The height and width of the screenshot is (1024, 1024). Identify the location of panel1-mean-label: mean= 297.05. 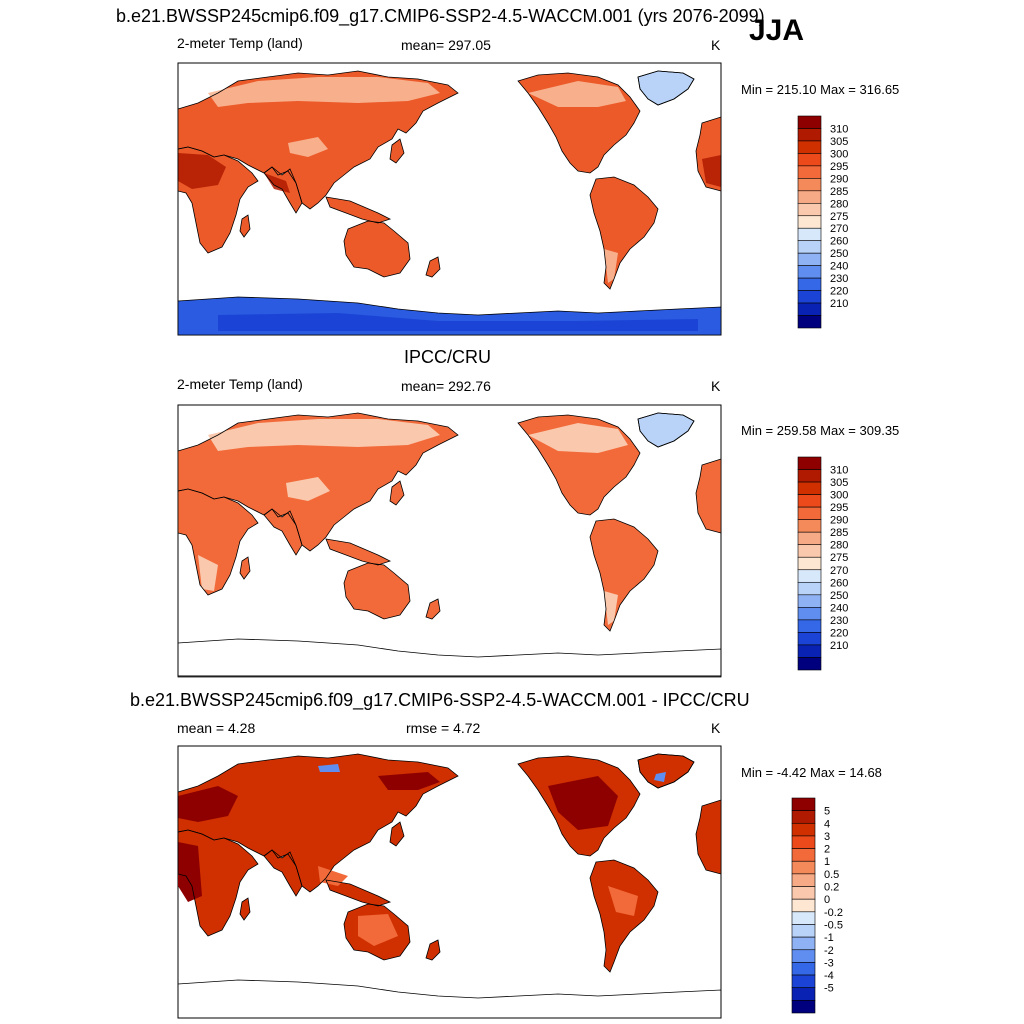
(446, 45).